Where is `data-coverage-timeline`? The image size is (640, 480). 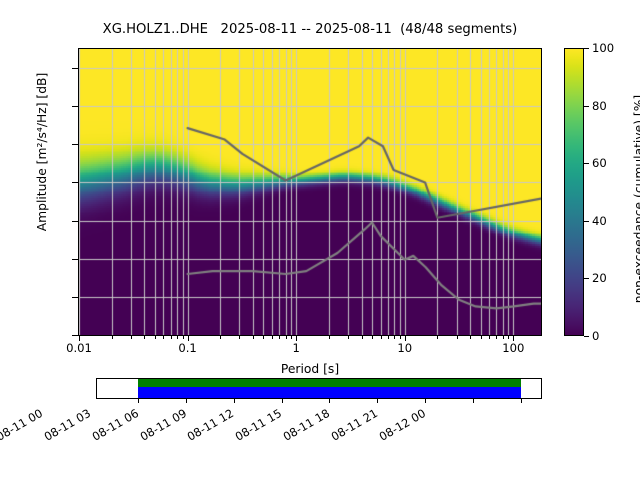
data-coverage-timeline is located at coordinates (319, 388).